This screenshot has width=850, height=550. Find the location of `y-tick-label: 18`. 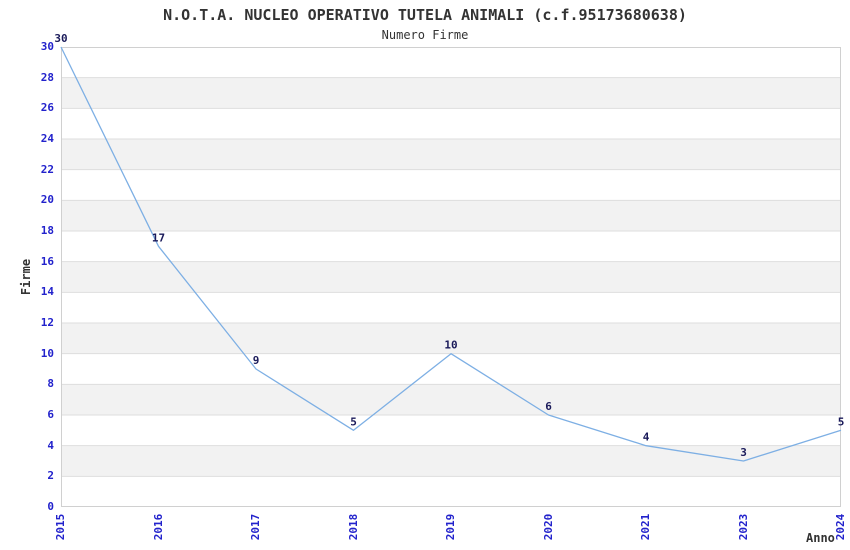

y-tick-label: 18 is located at coordinates (47, 230).